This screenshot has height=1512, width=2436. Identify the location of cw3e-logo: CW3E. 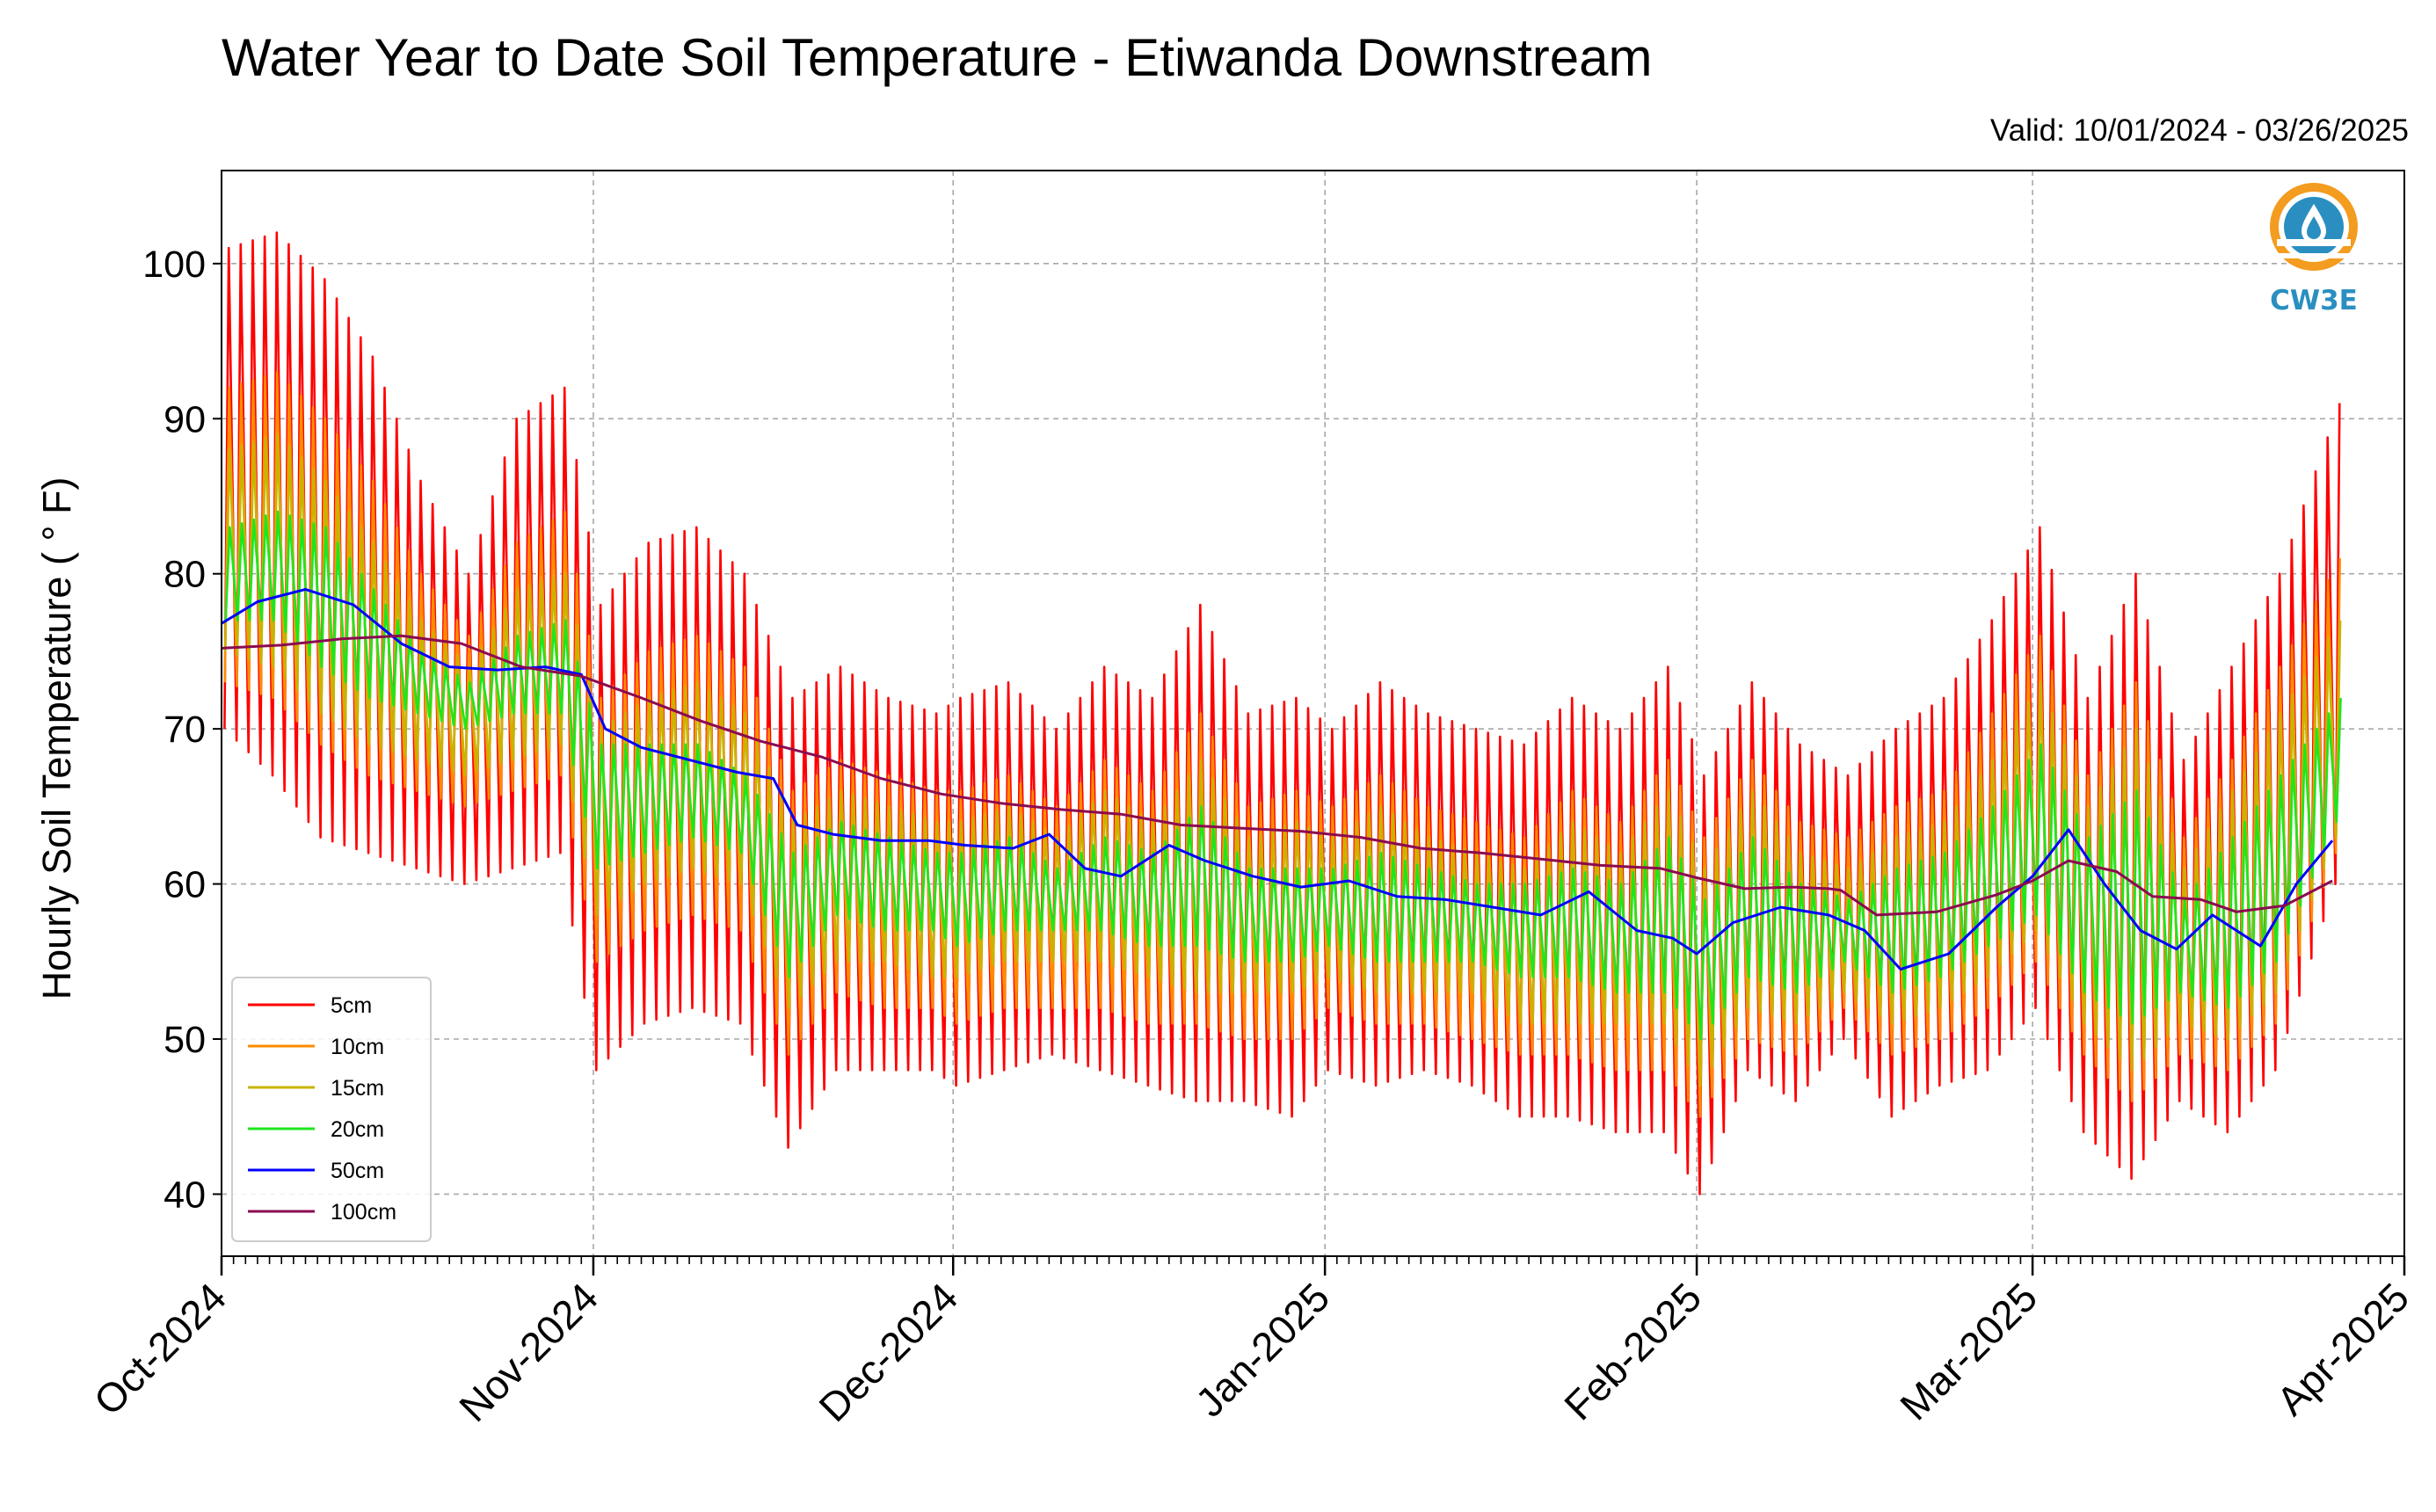
(2314, 250).